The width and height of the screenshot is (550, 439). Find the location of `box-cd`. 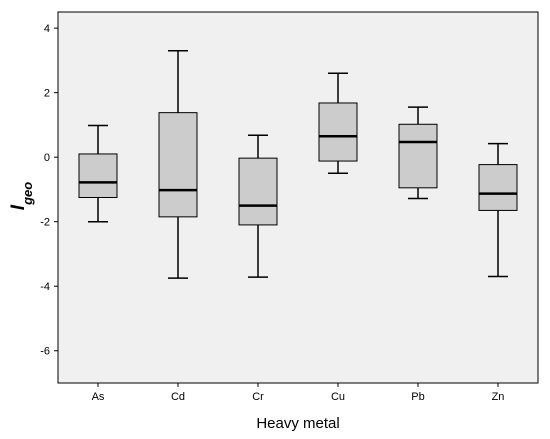

box-cd is located at coordinates (178, 164).